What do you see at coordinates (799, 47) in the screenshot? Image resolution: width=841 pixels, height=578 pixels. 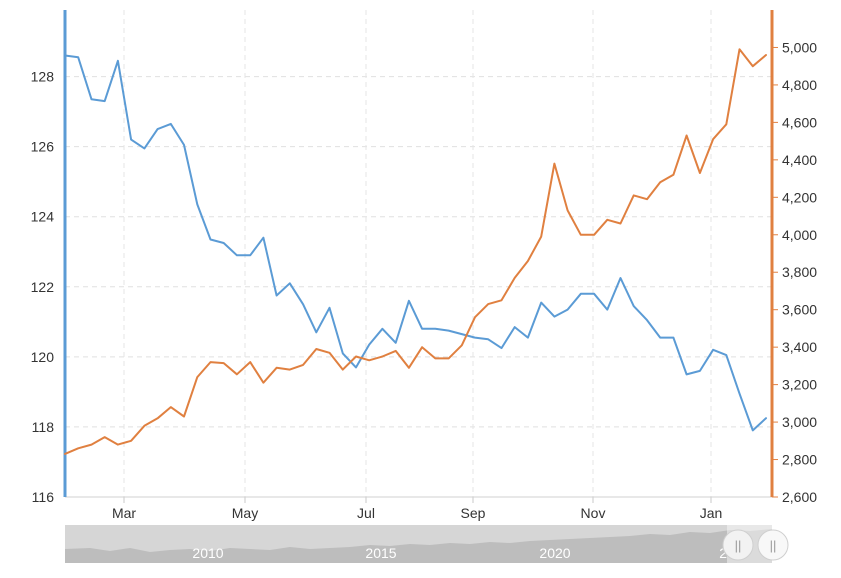 I see `right-y-tick-label: 5,000` at bounding box center [799, 47].